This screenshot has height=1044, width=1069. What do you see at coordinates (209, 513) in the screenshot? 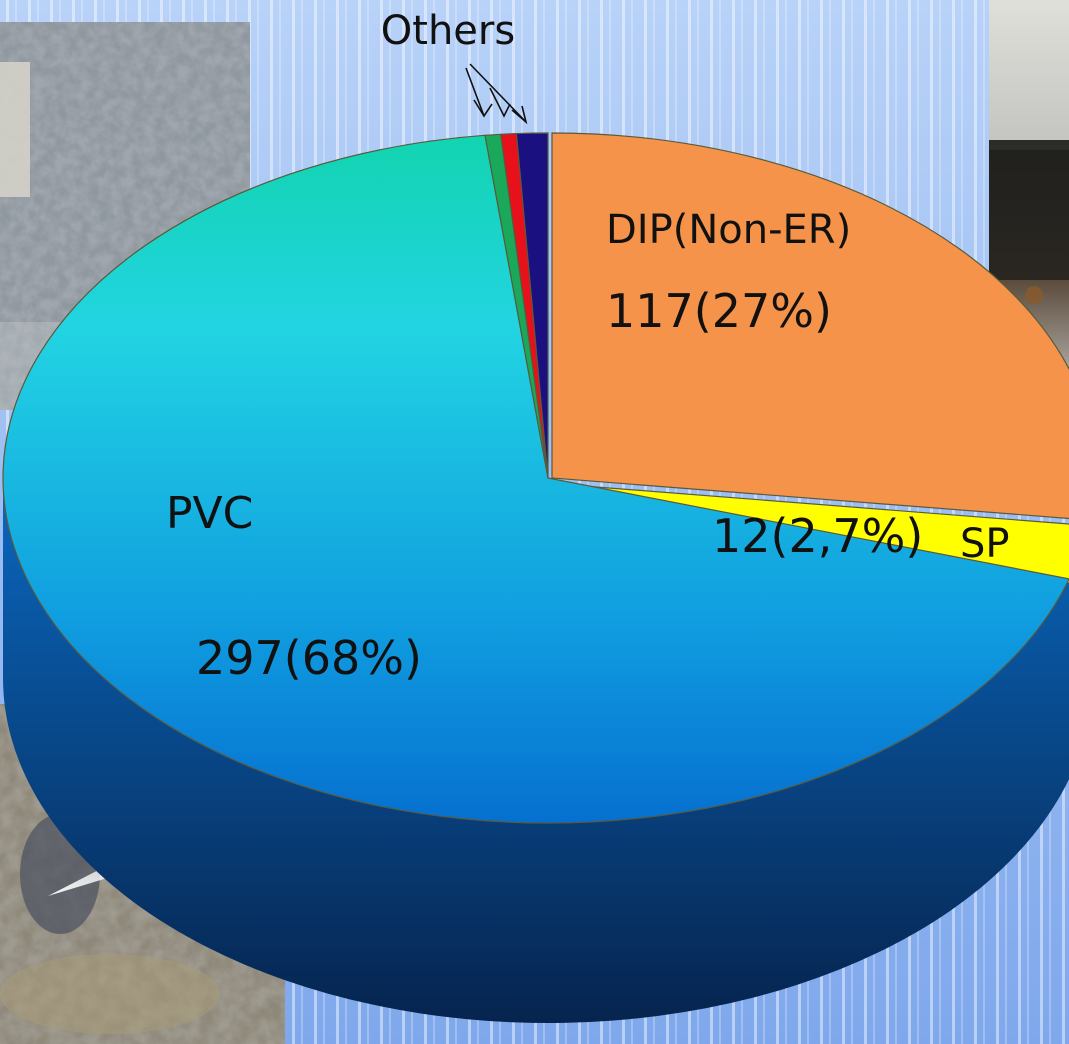
I see `slice-name-pvc: PVC` at bounding box center [209, 513].